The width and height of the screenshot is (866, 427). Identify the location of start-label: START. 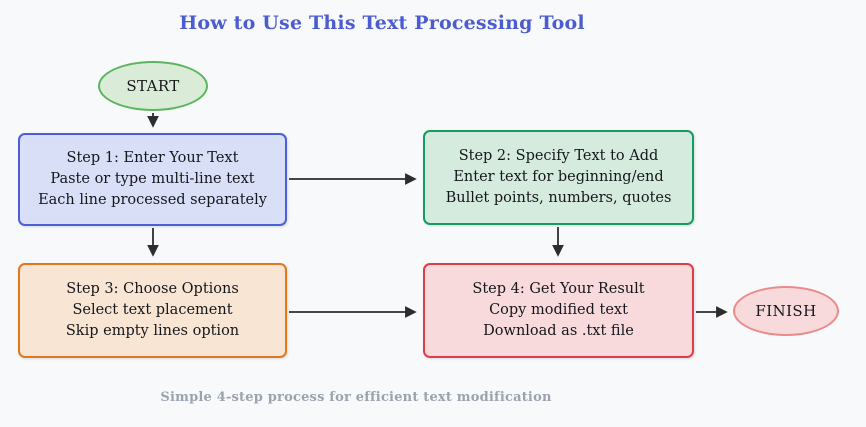
(153, 86).